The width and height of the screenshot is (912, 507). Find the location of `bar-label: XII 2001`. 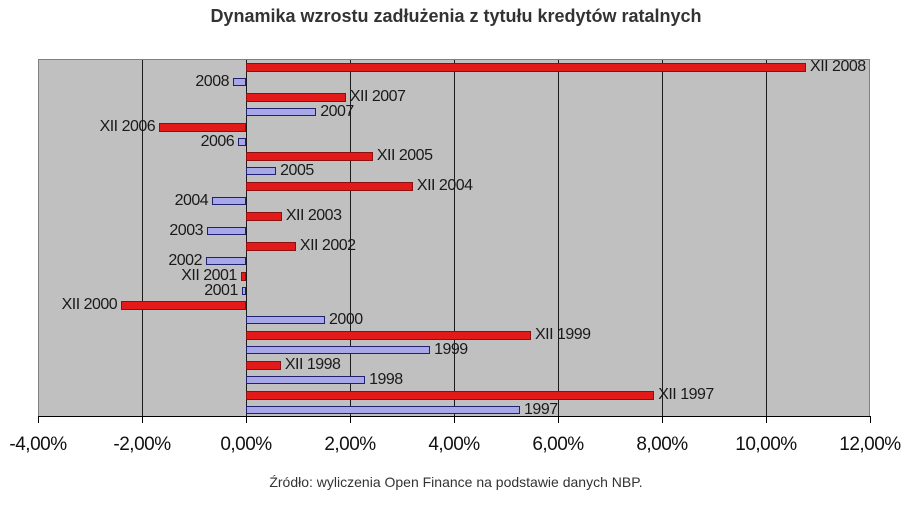

bar-label: XII 2001 is located at coordinates (209, 275).